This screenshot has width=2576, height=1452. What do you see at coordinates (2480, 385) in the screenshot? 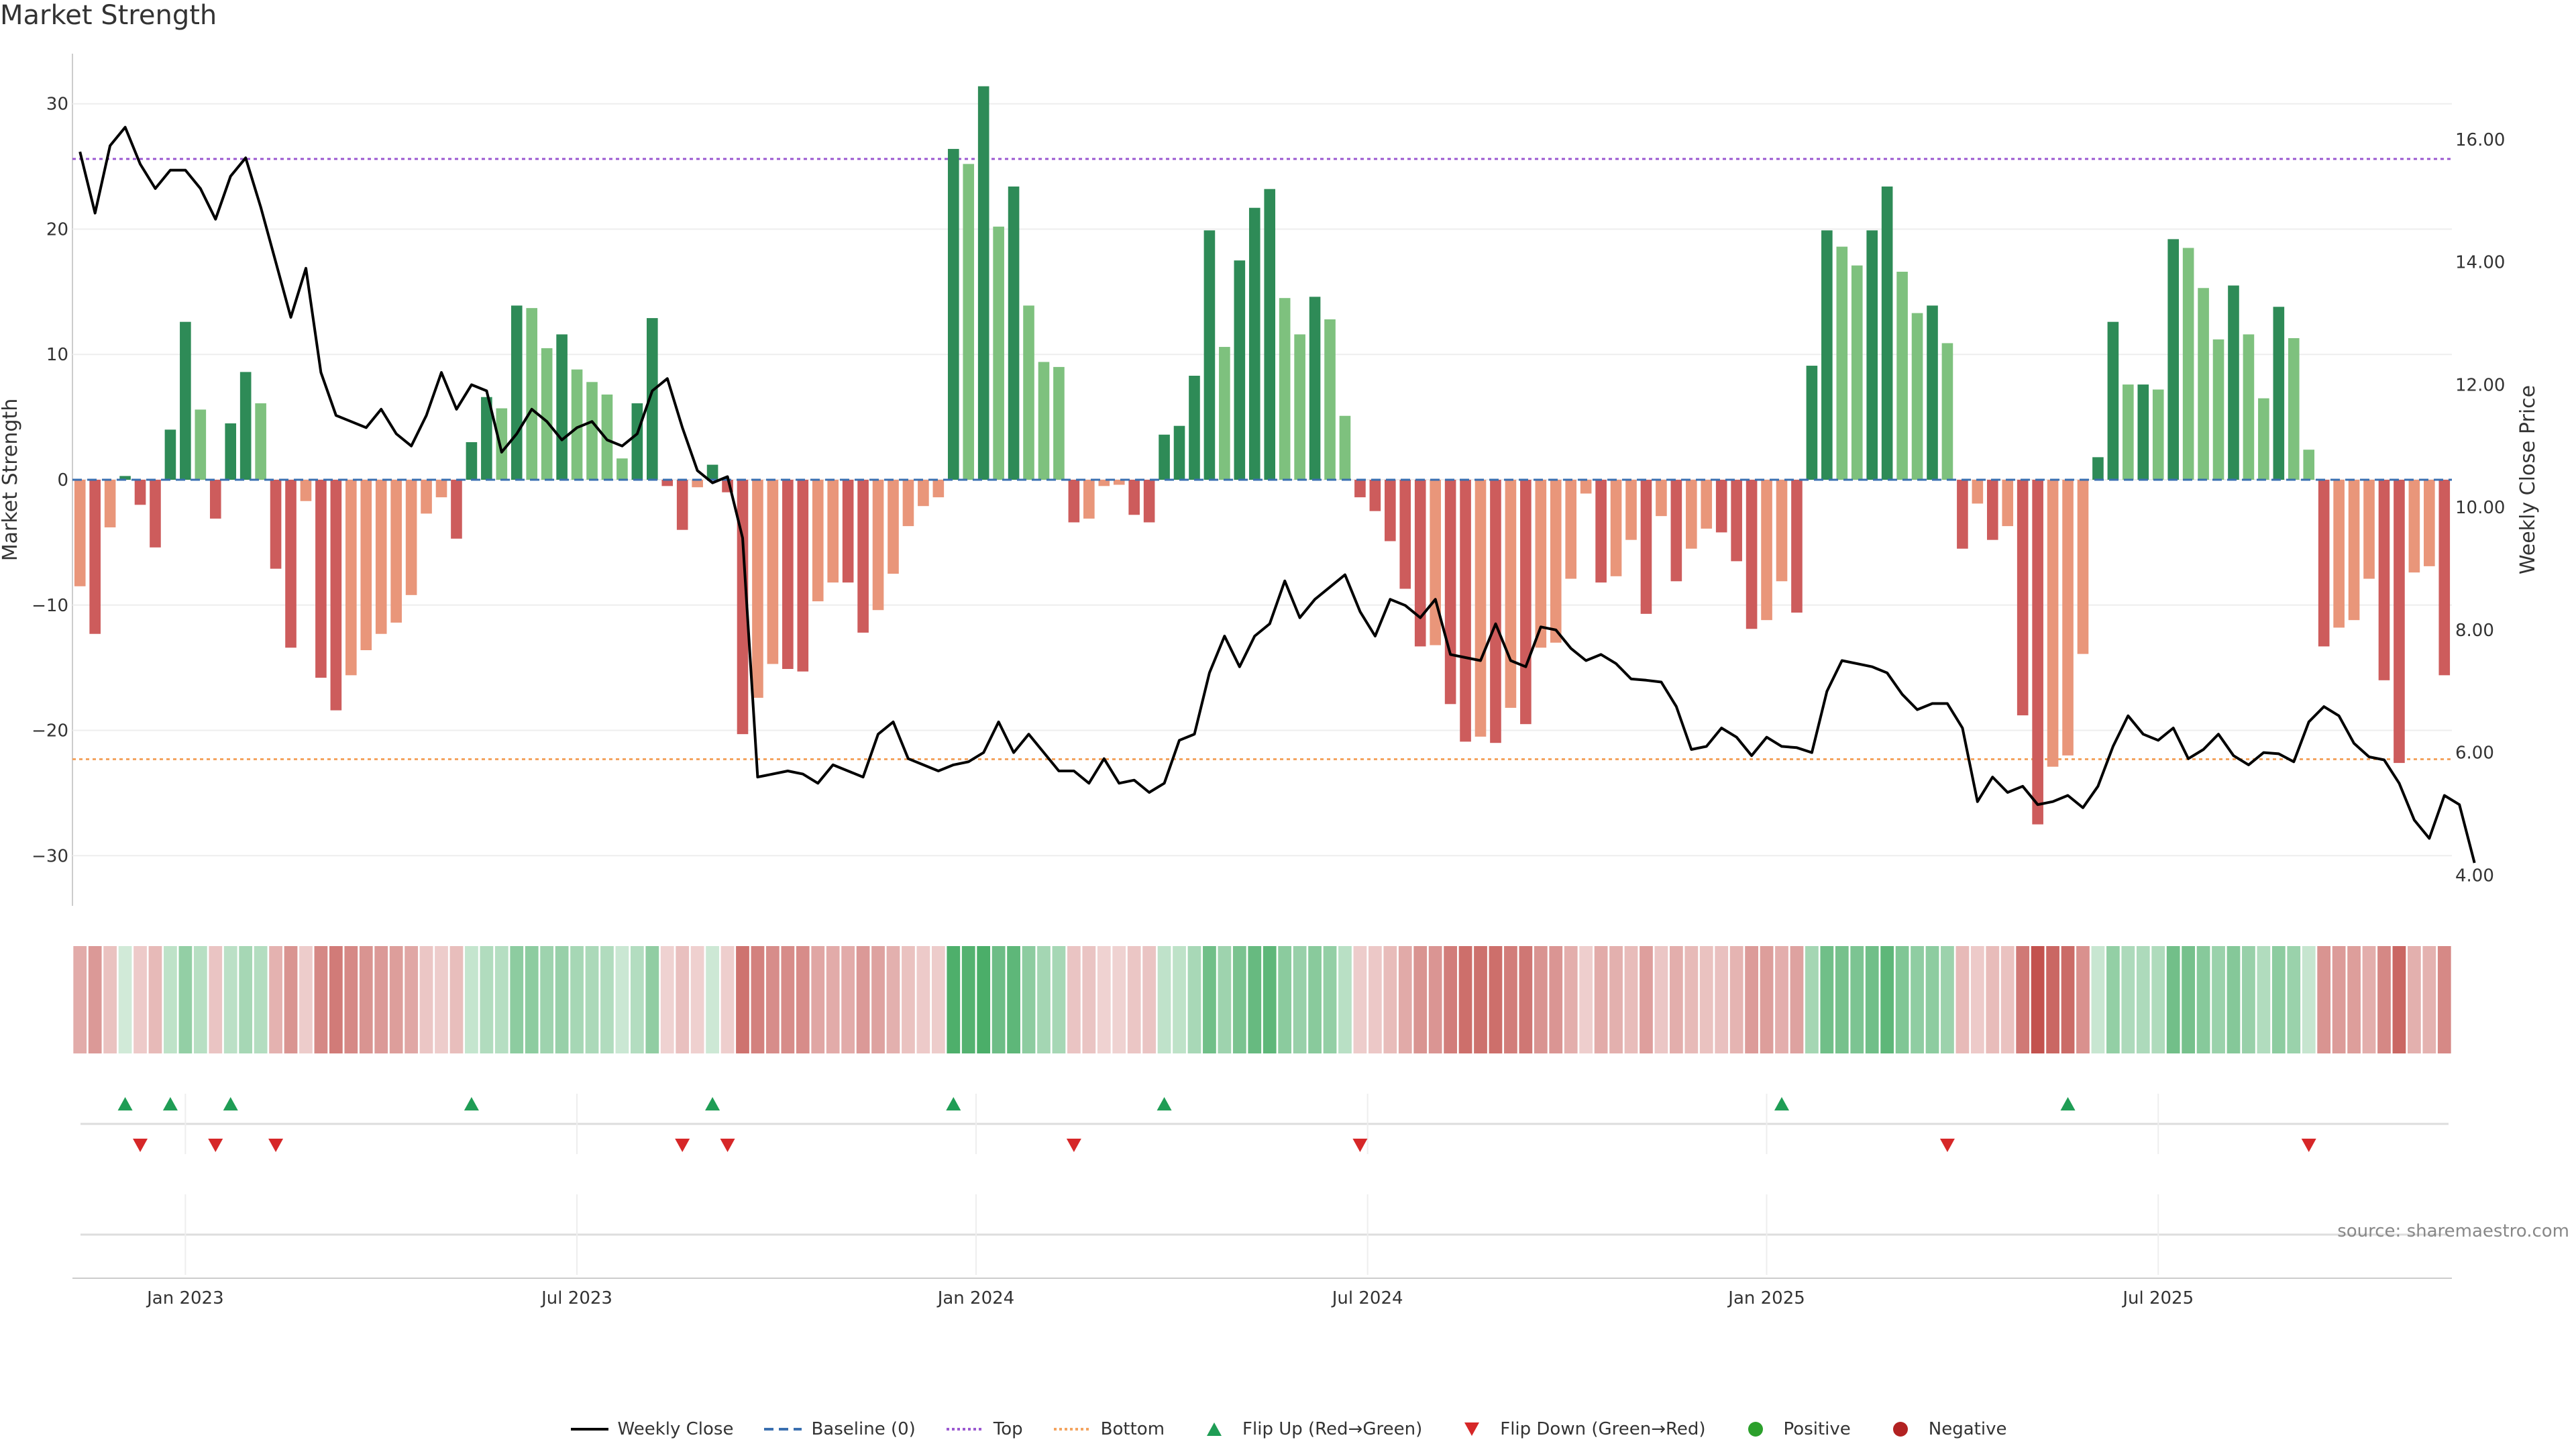
I see `y2-tick-label: 12.00` at bounding box center [2480, 385].